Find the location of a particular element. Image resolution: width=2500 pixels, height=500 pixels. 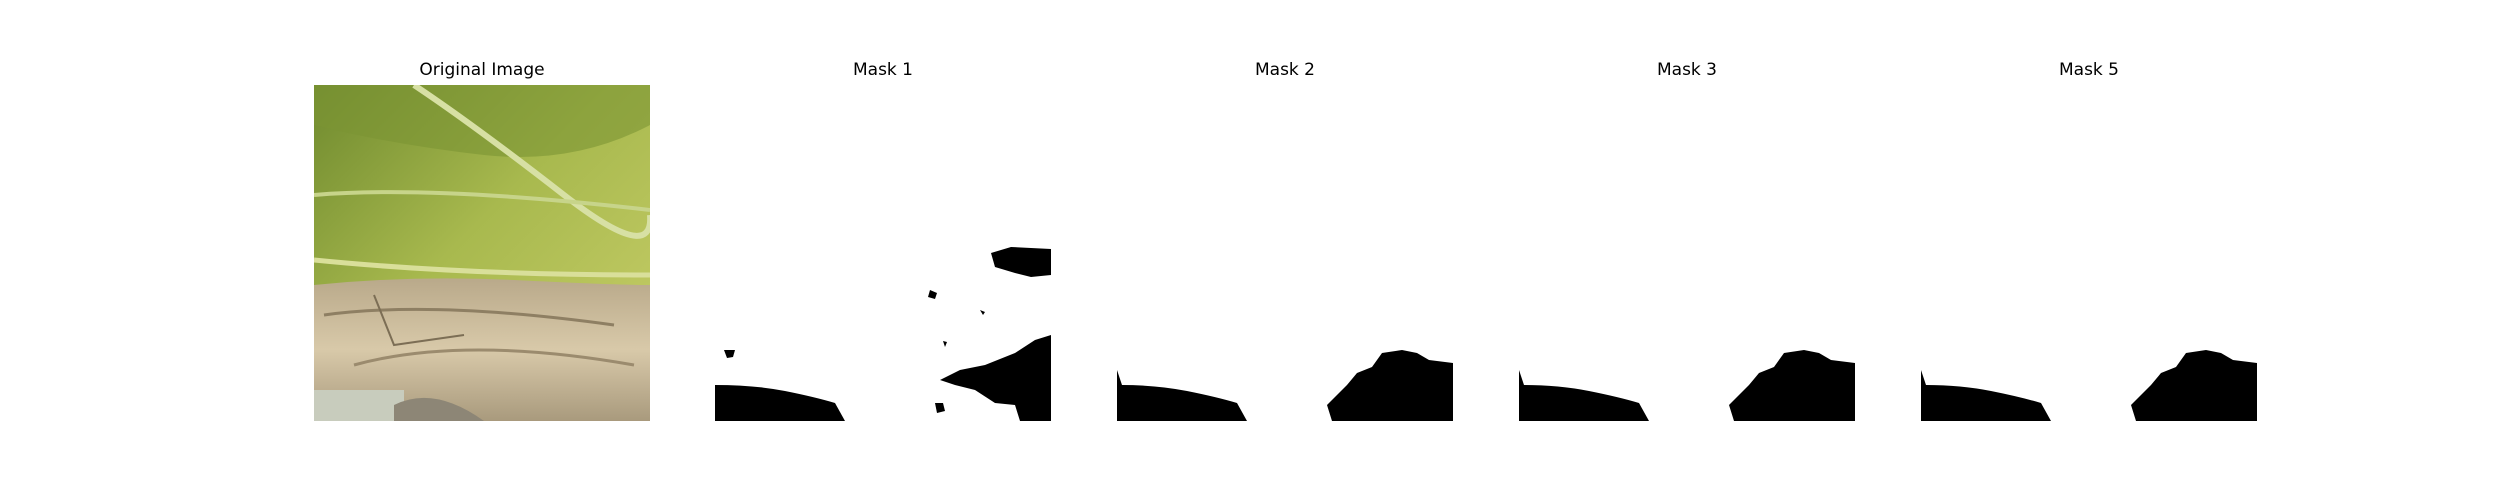

mask-3-image is located at coordinates (1687, 253).